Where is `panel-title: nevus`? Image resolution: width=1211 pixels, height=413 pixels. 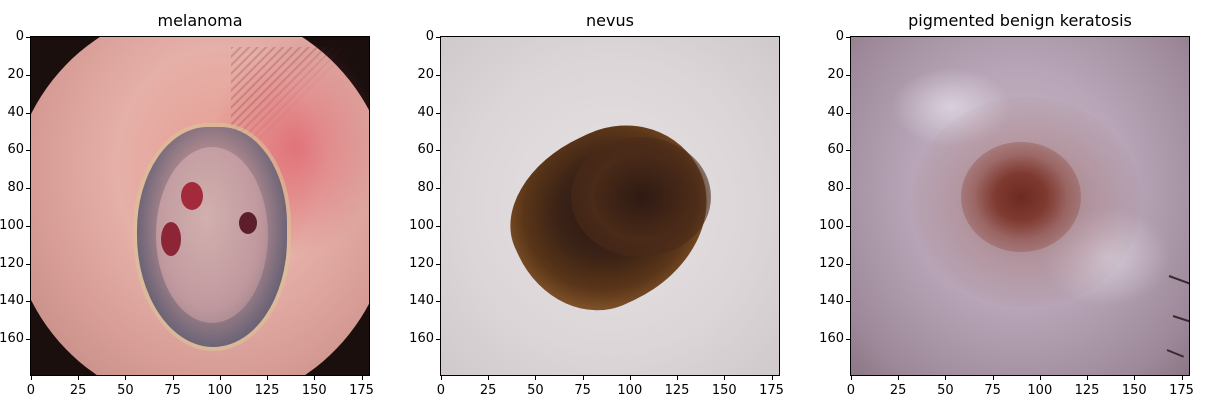 panel-title: nevus is located at coordinates (610, 20).